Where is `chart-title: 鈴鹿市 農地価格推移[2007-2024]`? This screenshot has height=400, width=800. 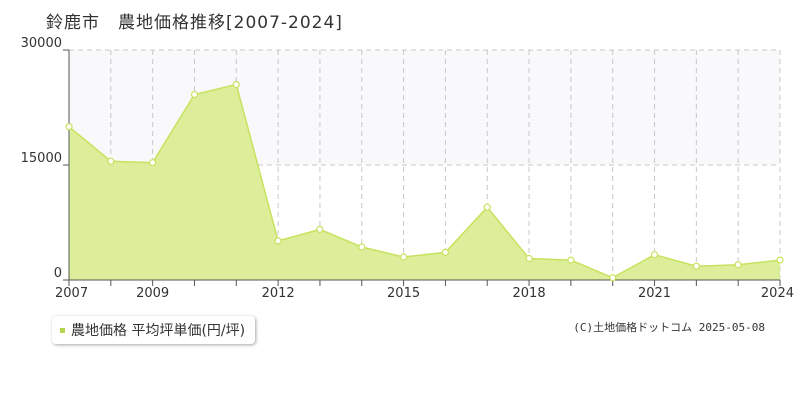 chart-title: 鈴鹿市 農地価格推移[2007-2024] is located at coordinates (194, 23).